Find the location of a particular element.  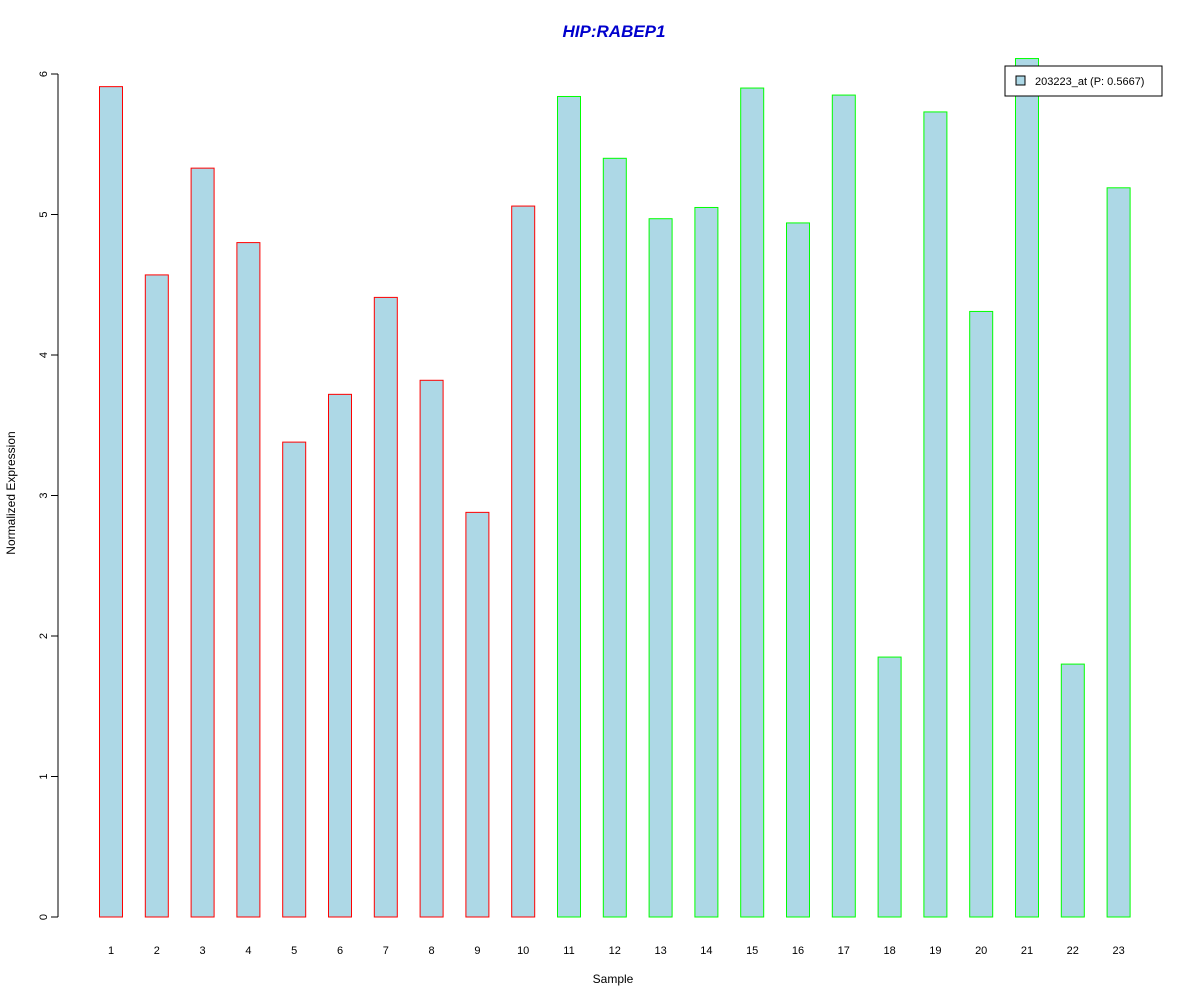

x-tick-label: 10 is located at coordinates (523, 951).